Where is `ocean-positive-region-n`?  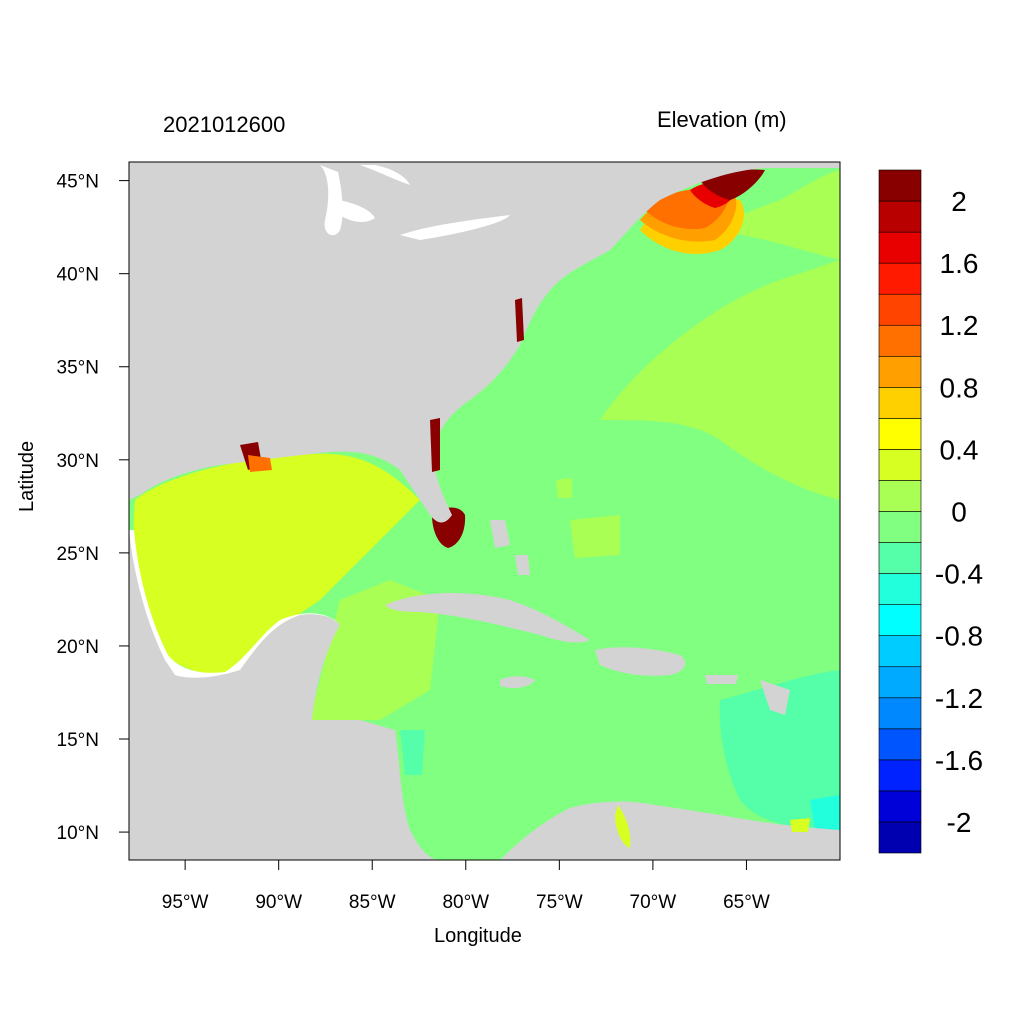
ocean-positive-region-n is located at coordinates (770, 215).